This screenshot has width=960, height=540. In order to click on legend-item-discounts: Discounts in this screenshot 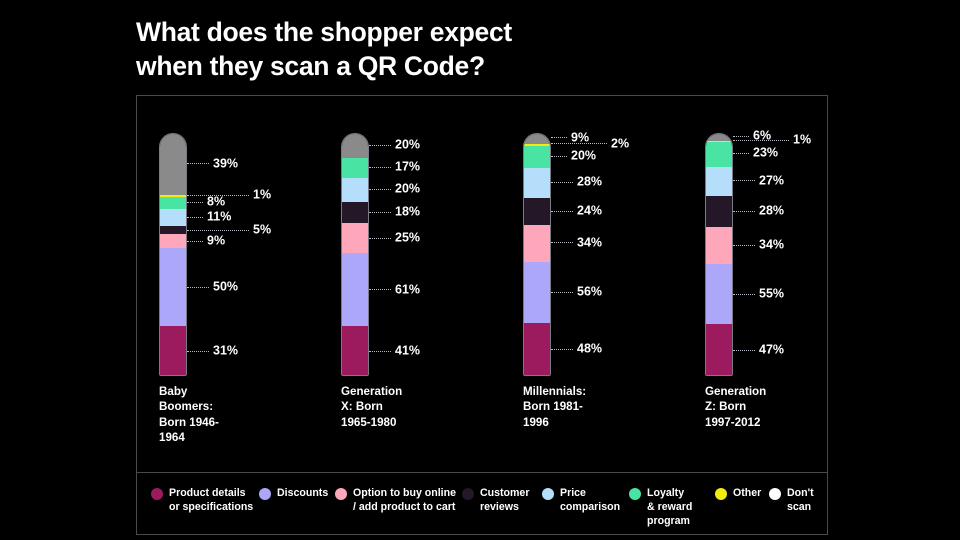, I will do `click(293, 494)`.